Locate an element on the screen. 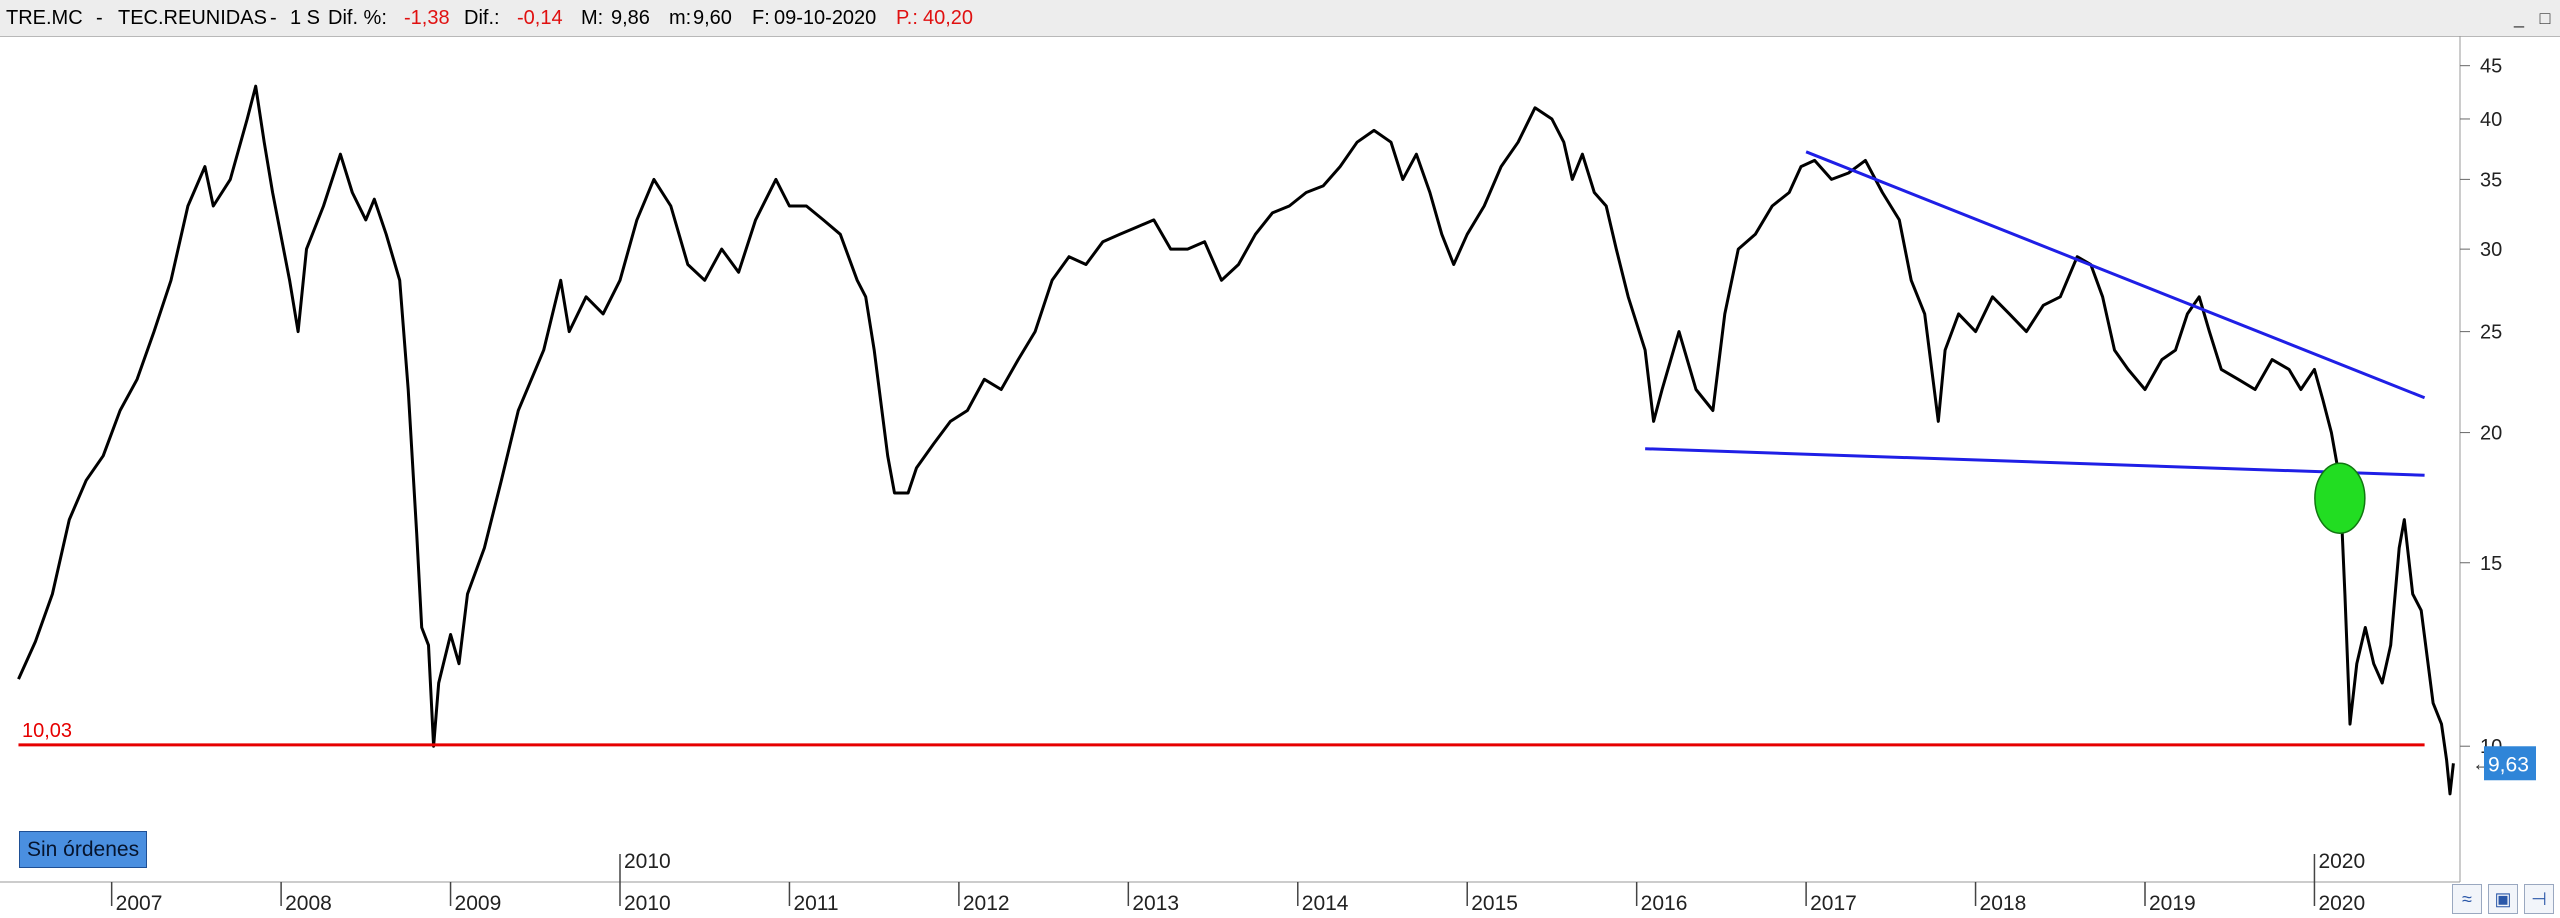 This screenshot has width=2560, height=918. orders-button: Sin órdenes is located at coordinates (83, 849).